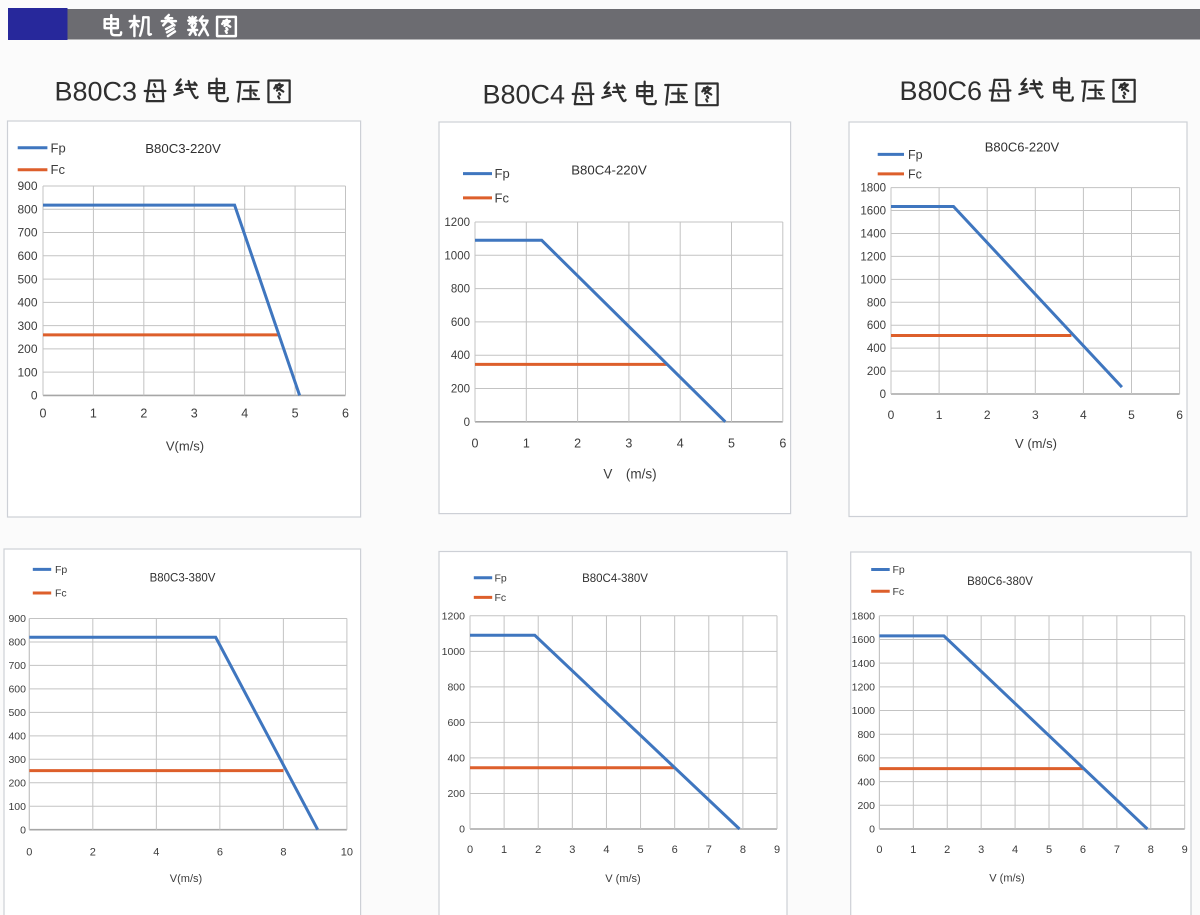 This screenshot has height=915, width=1200. Describe the element at coordinates (941, 91) in the screenshot. I see `svg-text: B80C6` at that location.